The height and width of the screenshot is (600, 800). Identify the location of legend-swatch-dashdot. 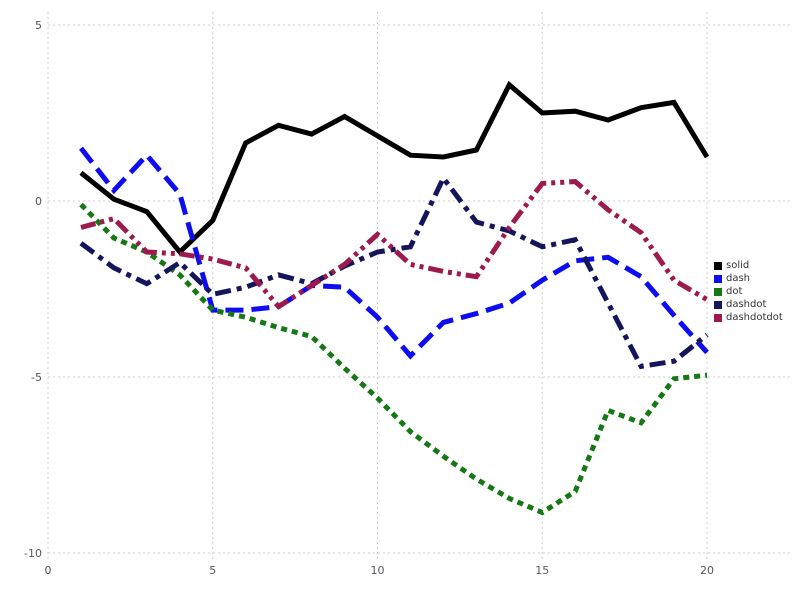
(718, 305).